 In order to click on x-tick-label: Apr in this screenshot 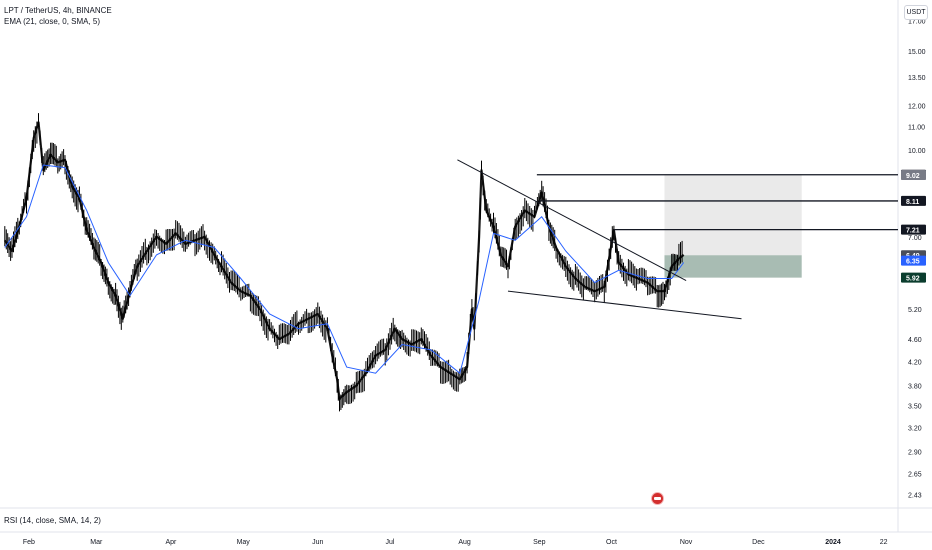, I will do `click(171, 542)`.